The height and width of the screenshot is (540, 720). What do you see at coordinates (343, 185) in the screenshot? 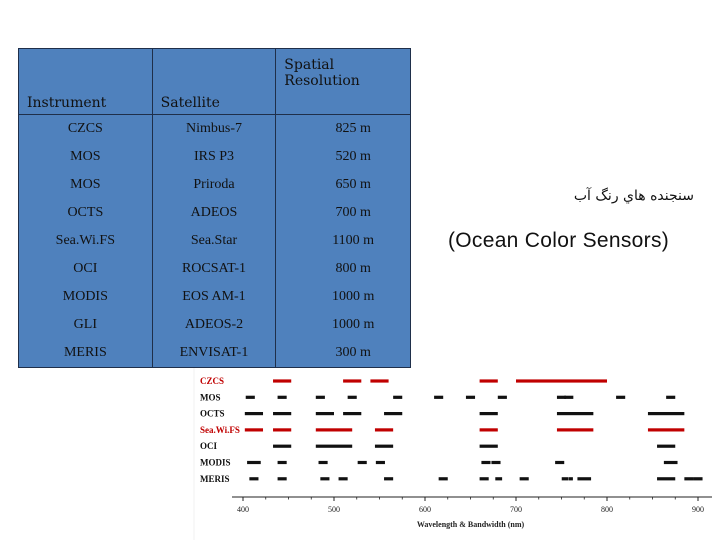
I see `resolution-cell: 650 m` at bounding box center [343, 185].